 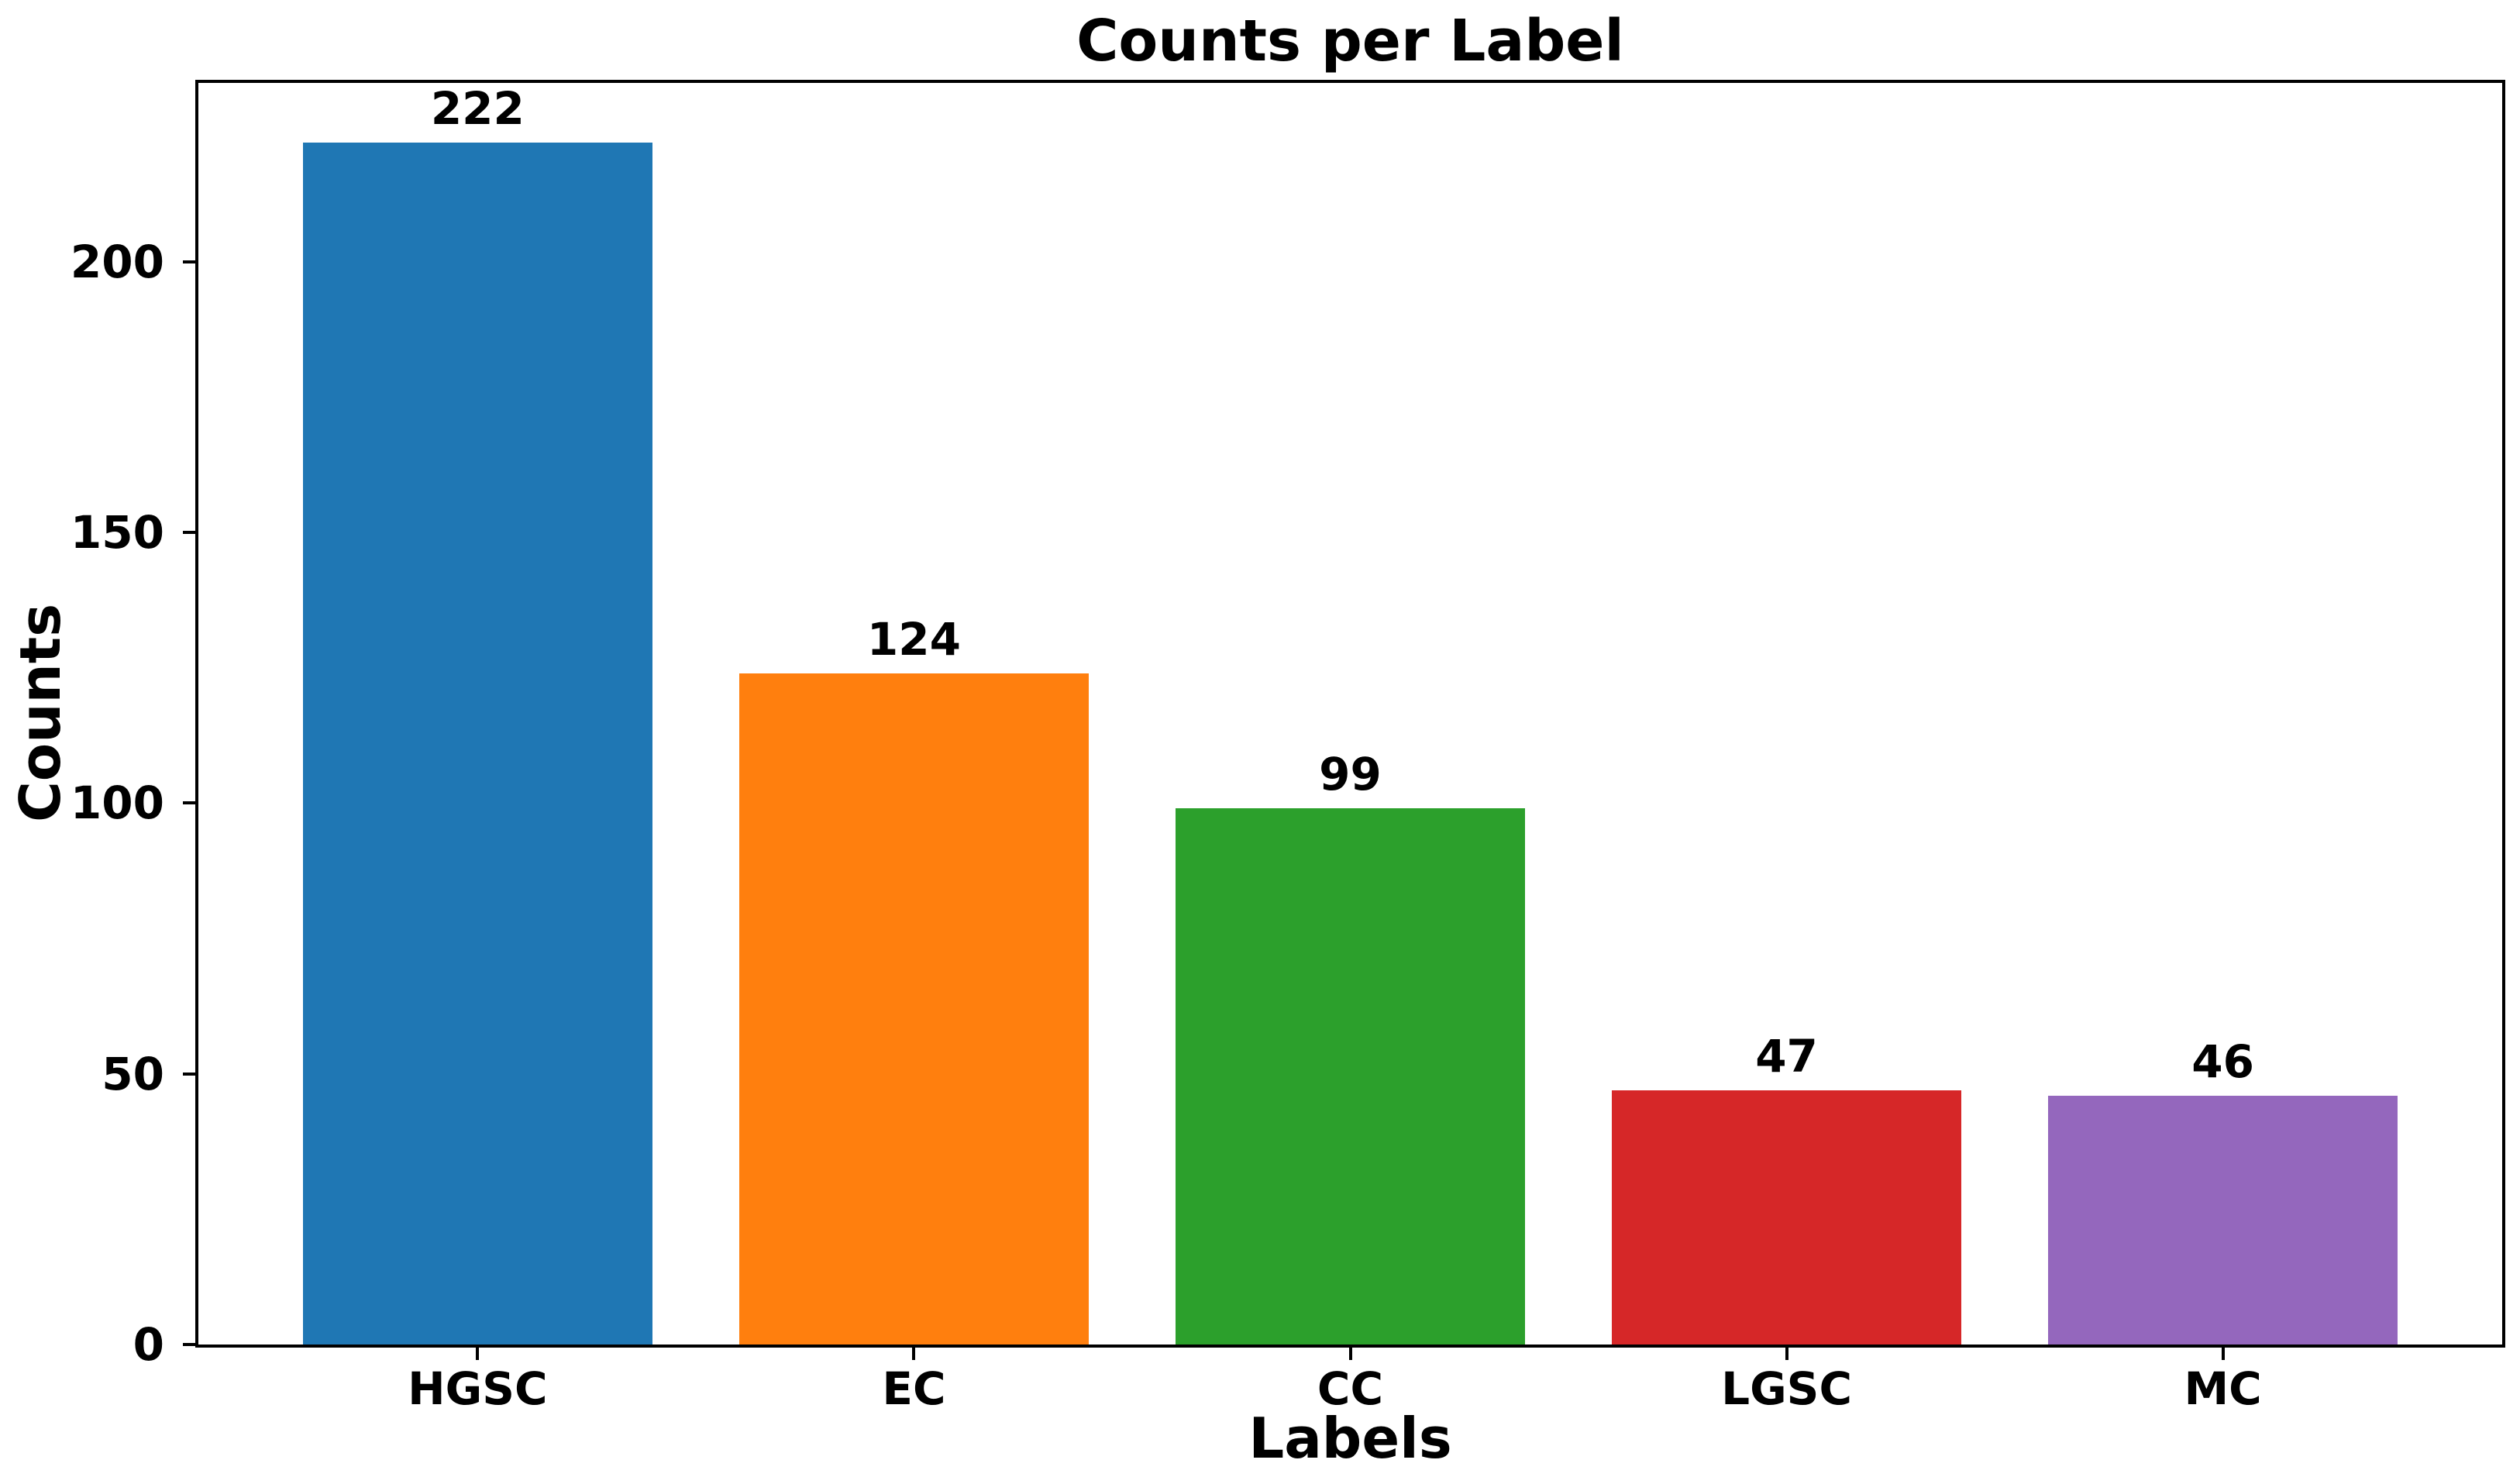 I want to click on x-tick-label-ec: EC, so click(x=914, y=1388).